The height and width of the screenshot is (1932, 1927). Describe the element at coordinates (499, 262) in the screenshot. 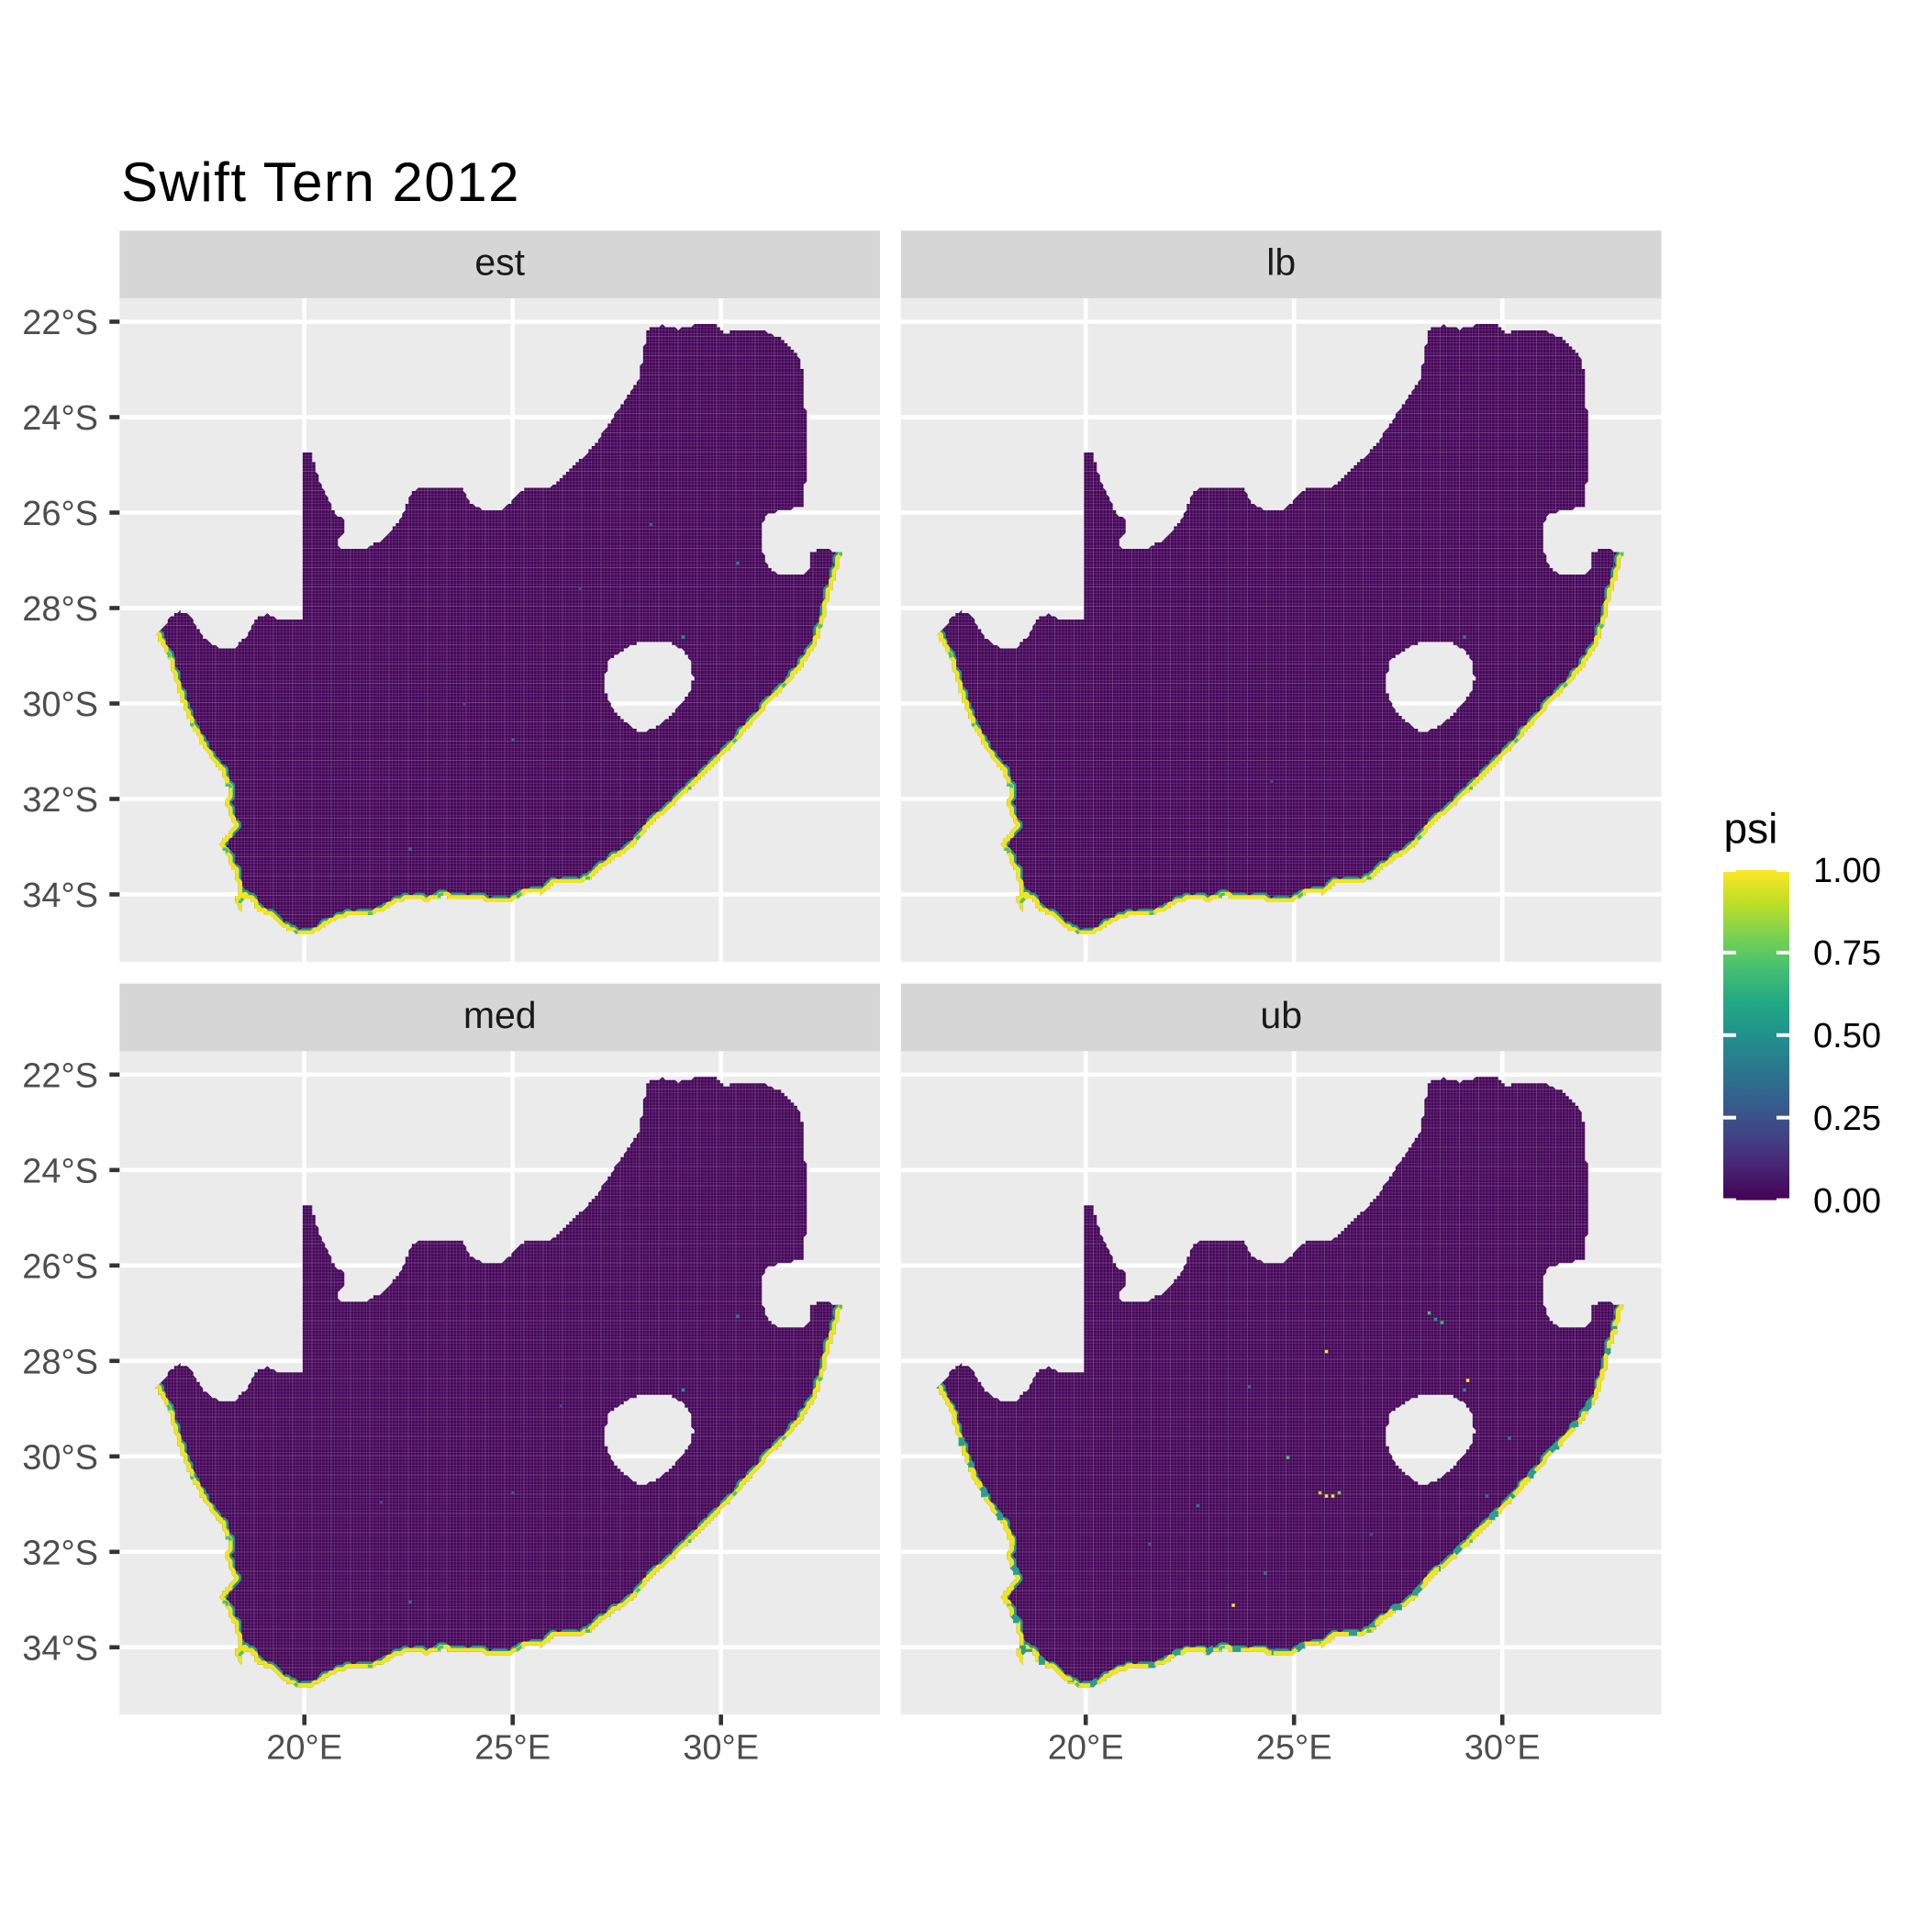

I see `svg-text: est` at that location.